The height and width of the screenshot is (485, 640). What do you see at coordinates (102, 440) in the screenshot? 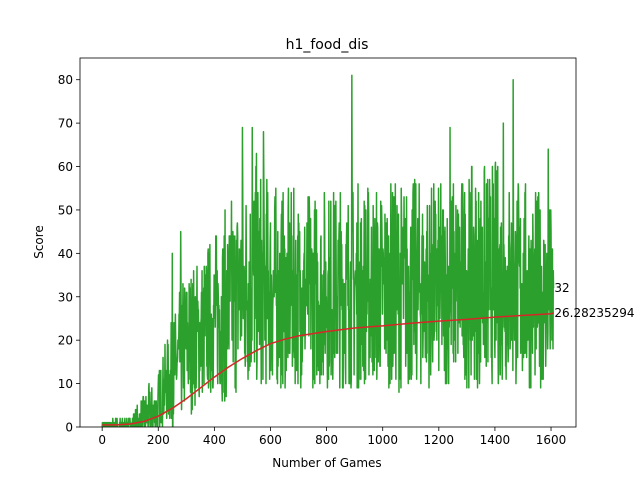
I see `x-tick-label: 0` at bounding box center [102, 440].